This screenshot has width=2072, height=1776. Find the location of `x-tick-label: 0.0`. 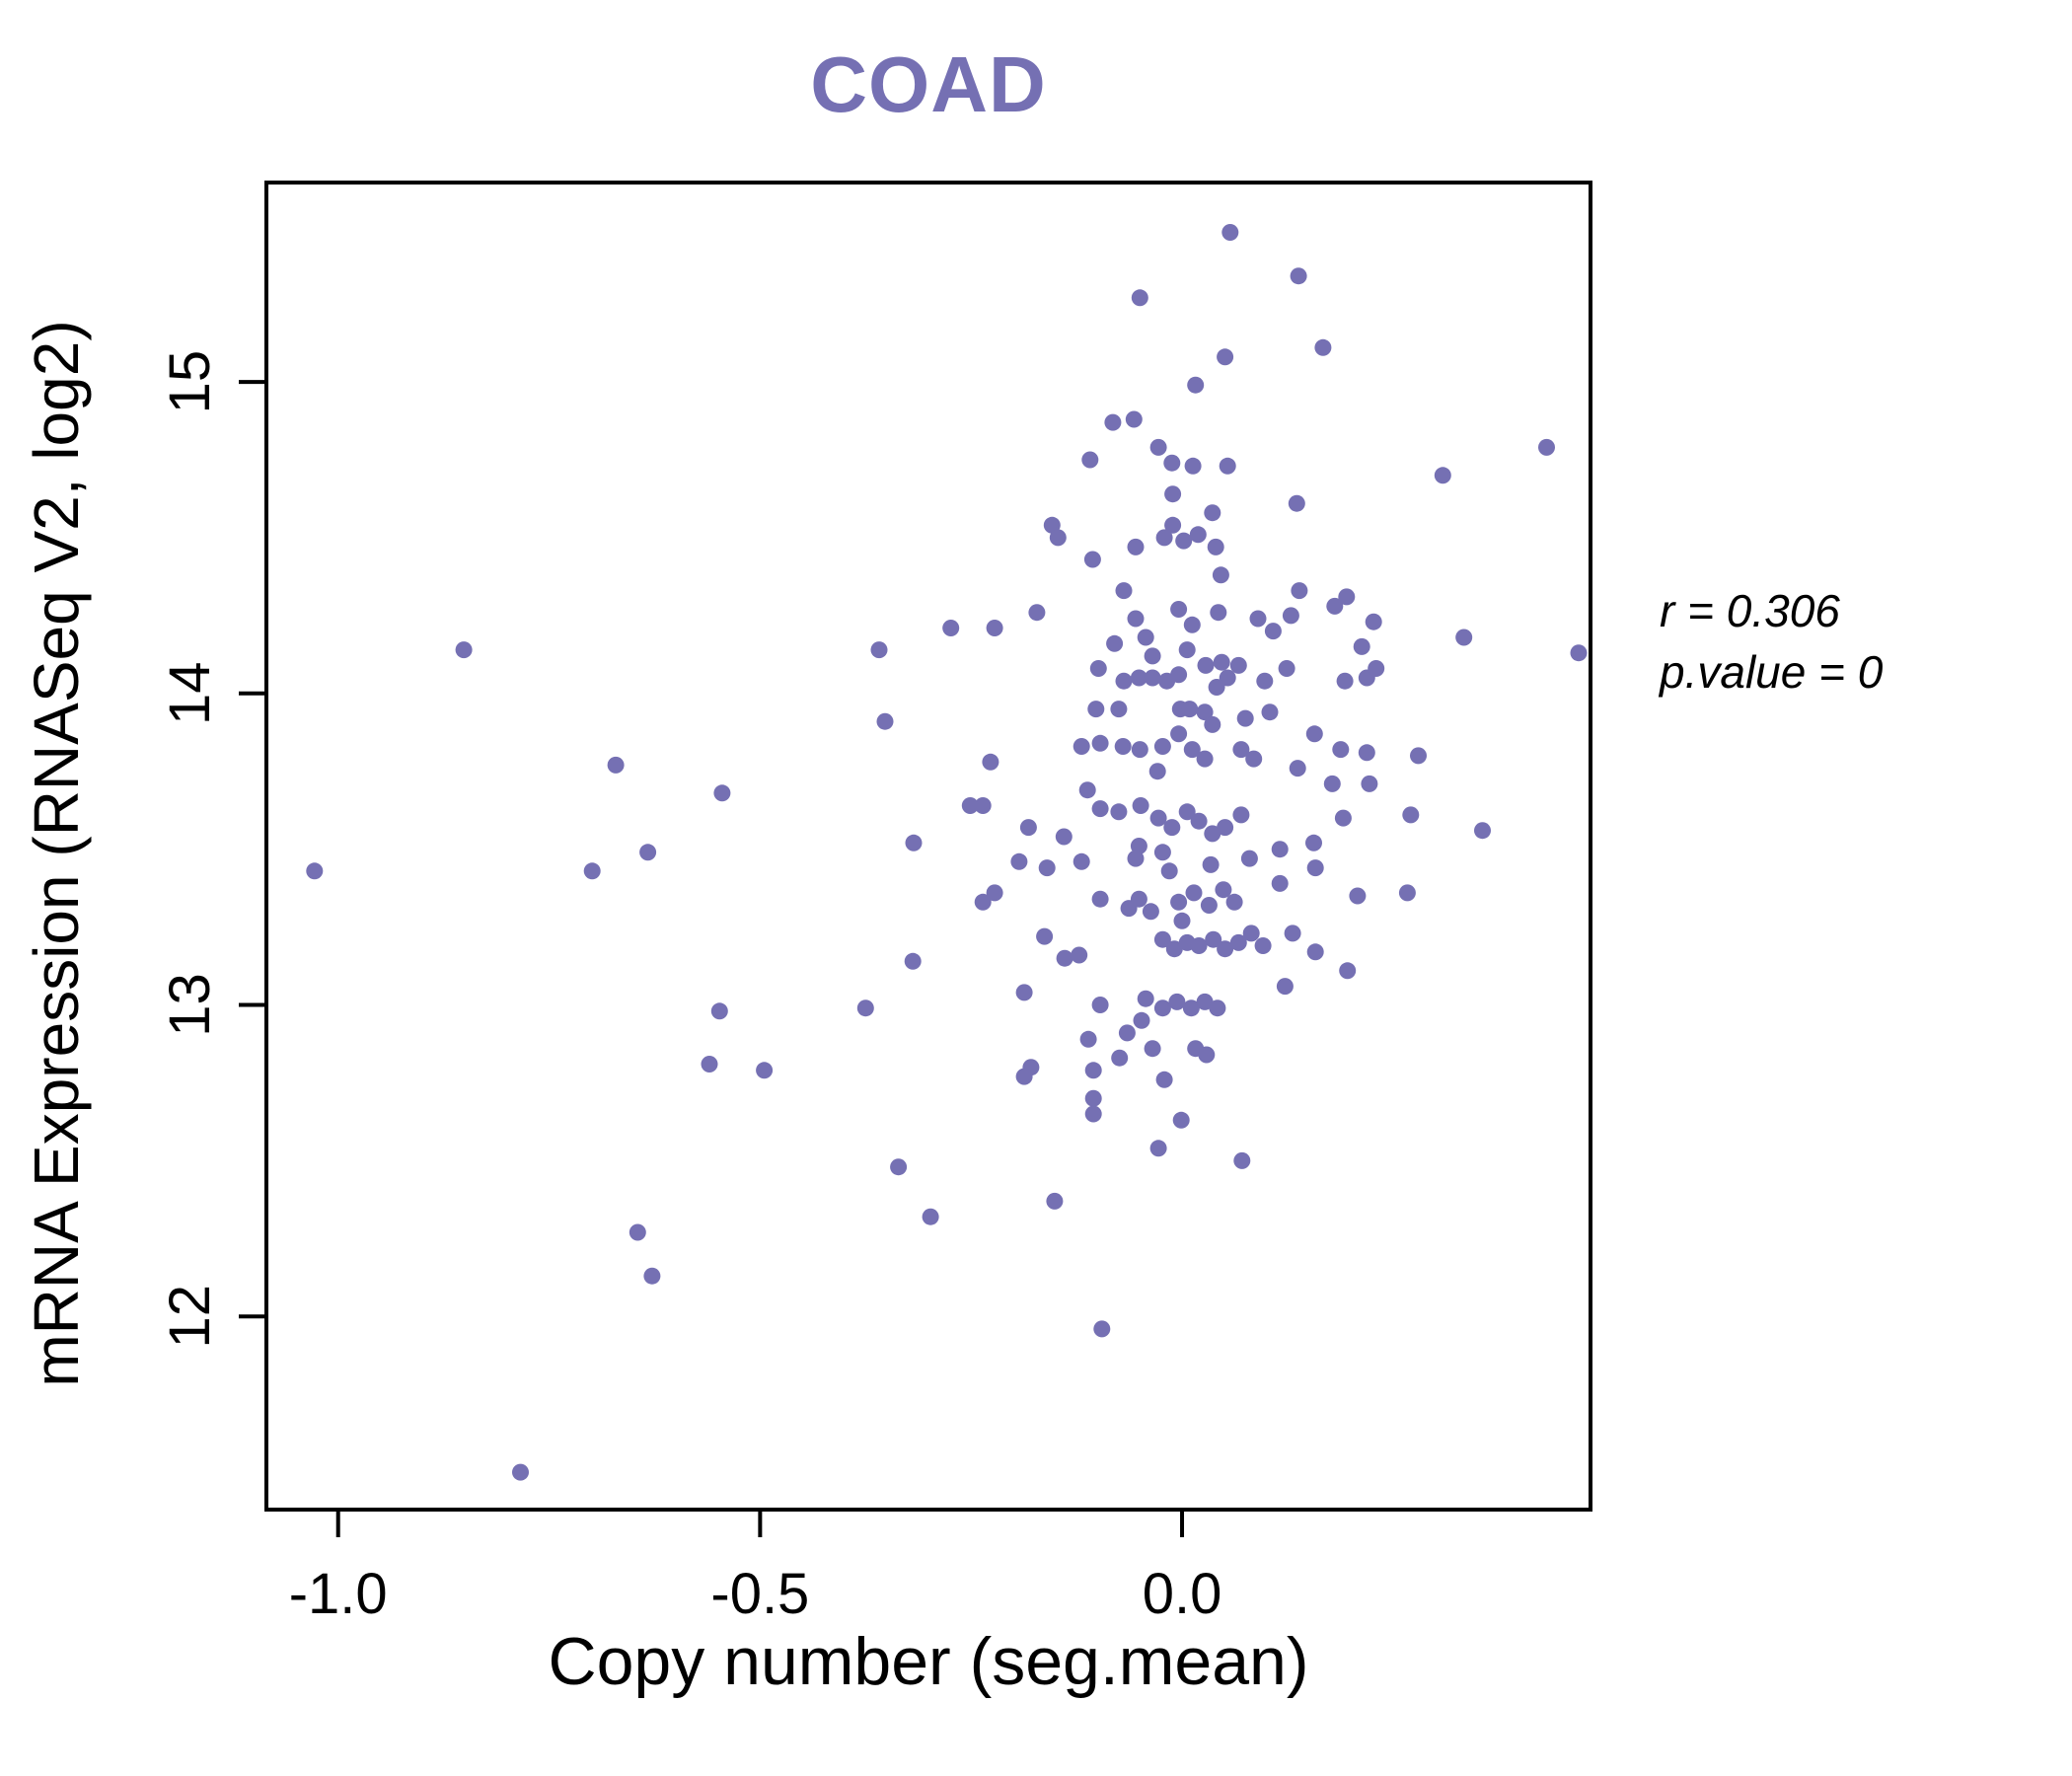

x-tick-label: 0.0 is located at coordinates (1182, 1594).